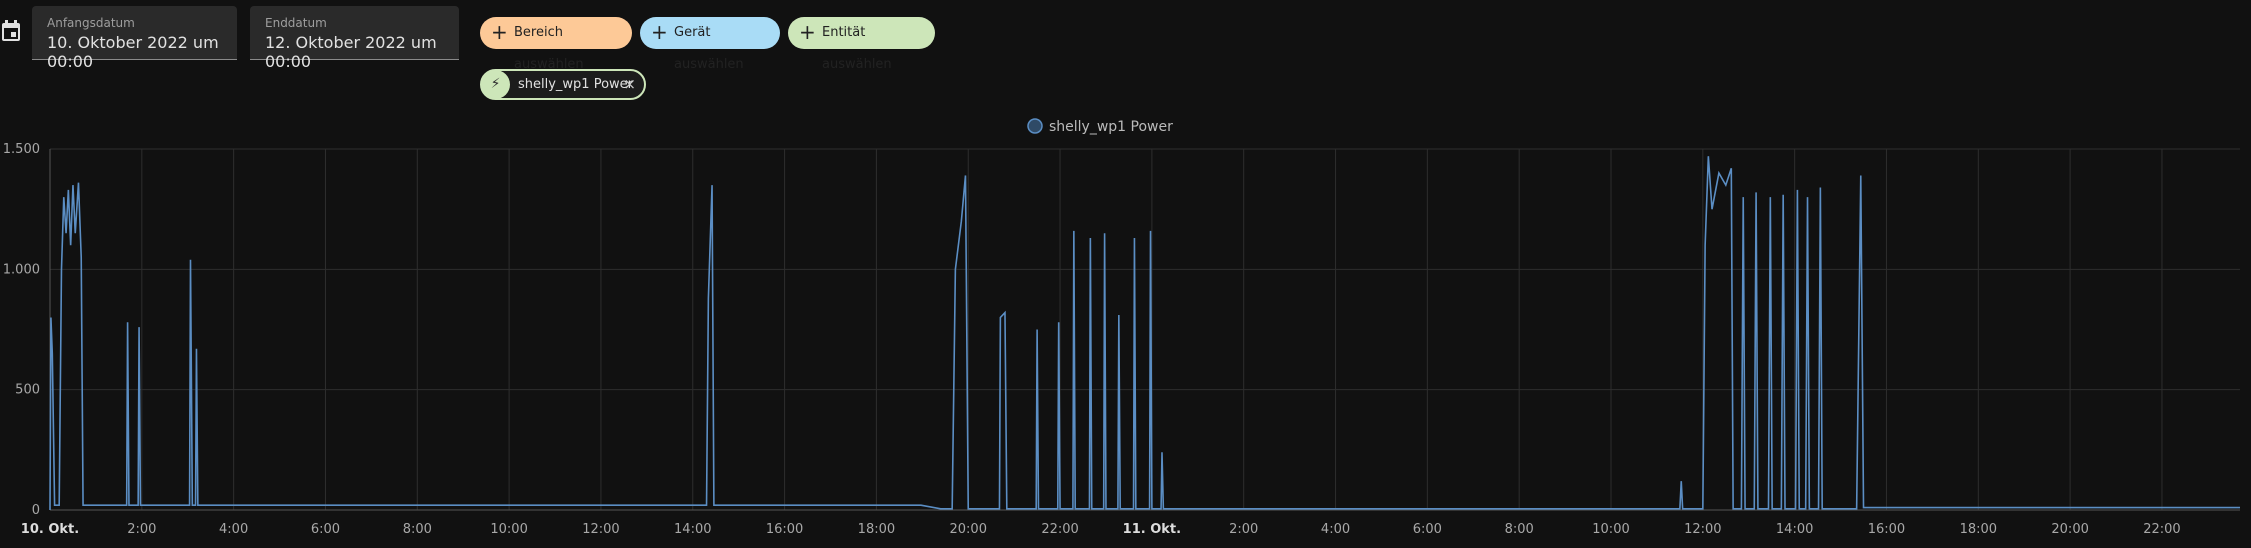 The width and height of the screenshot is (2251, 548). Describe the element at coordinates (710, 44) in the screenshot. I see `device-chip: Gerät auswählen` at that location.